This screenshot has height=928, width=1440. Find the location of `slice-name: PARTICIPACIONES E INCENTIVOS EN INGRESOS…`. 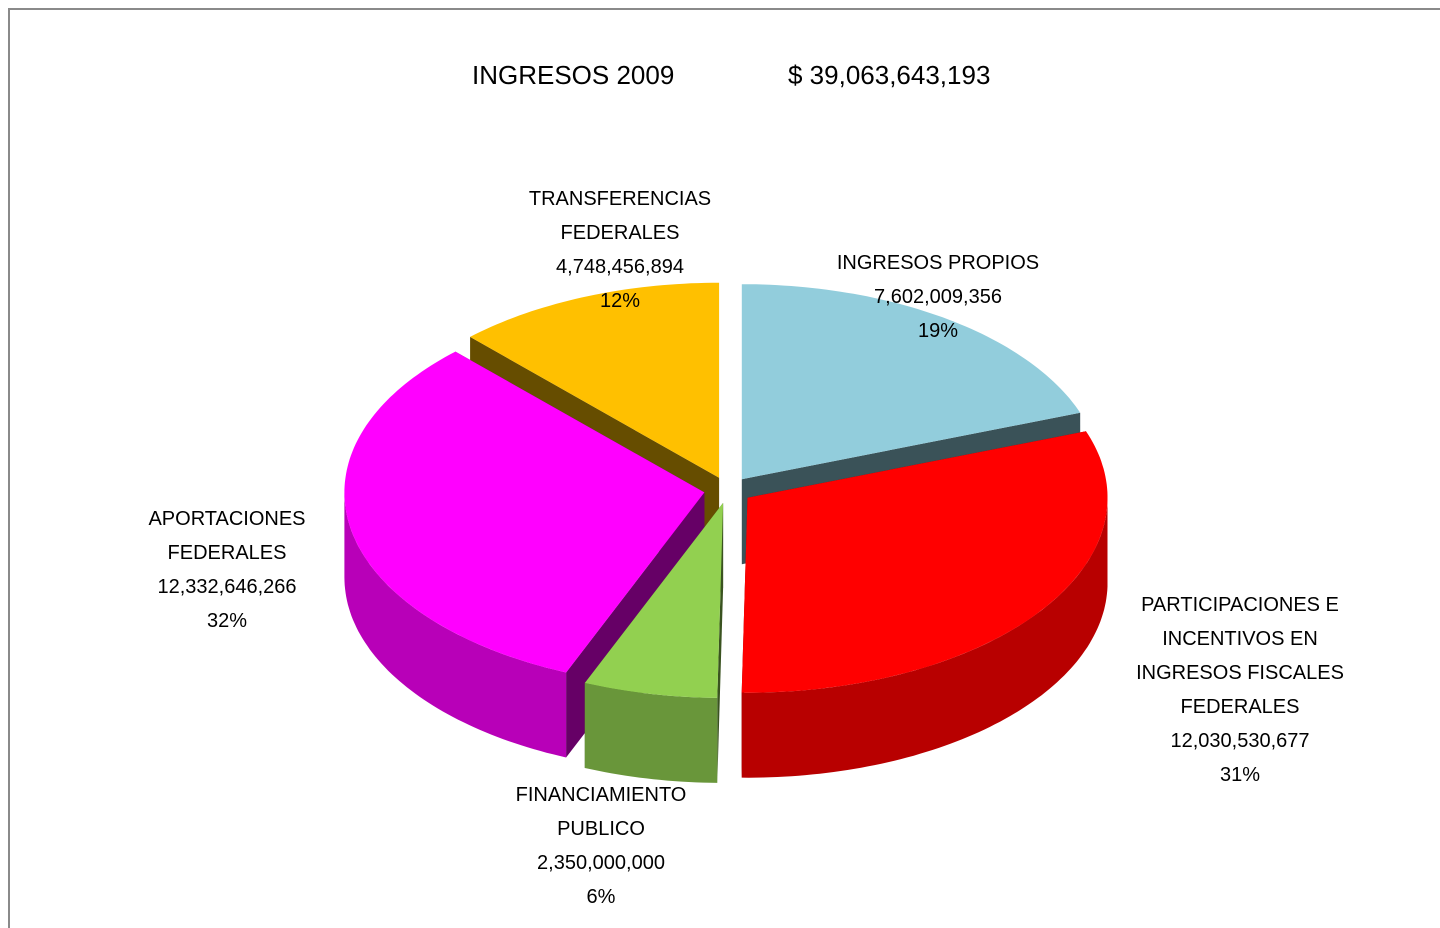

slice-name: PARTICIPACIONES E INCENTIVOS EN INGRESOS… is located at coordinates (1240, 656).